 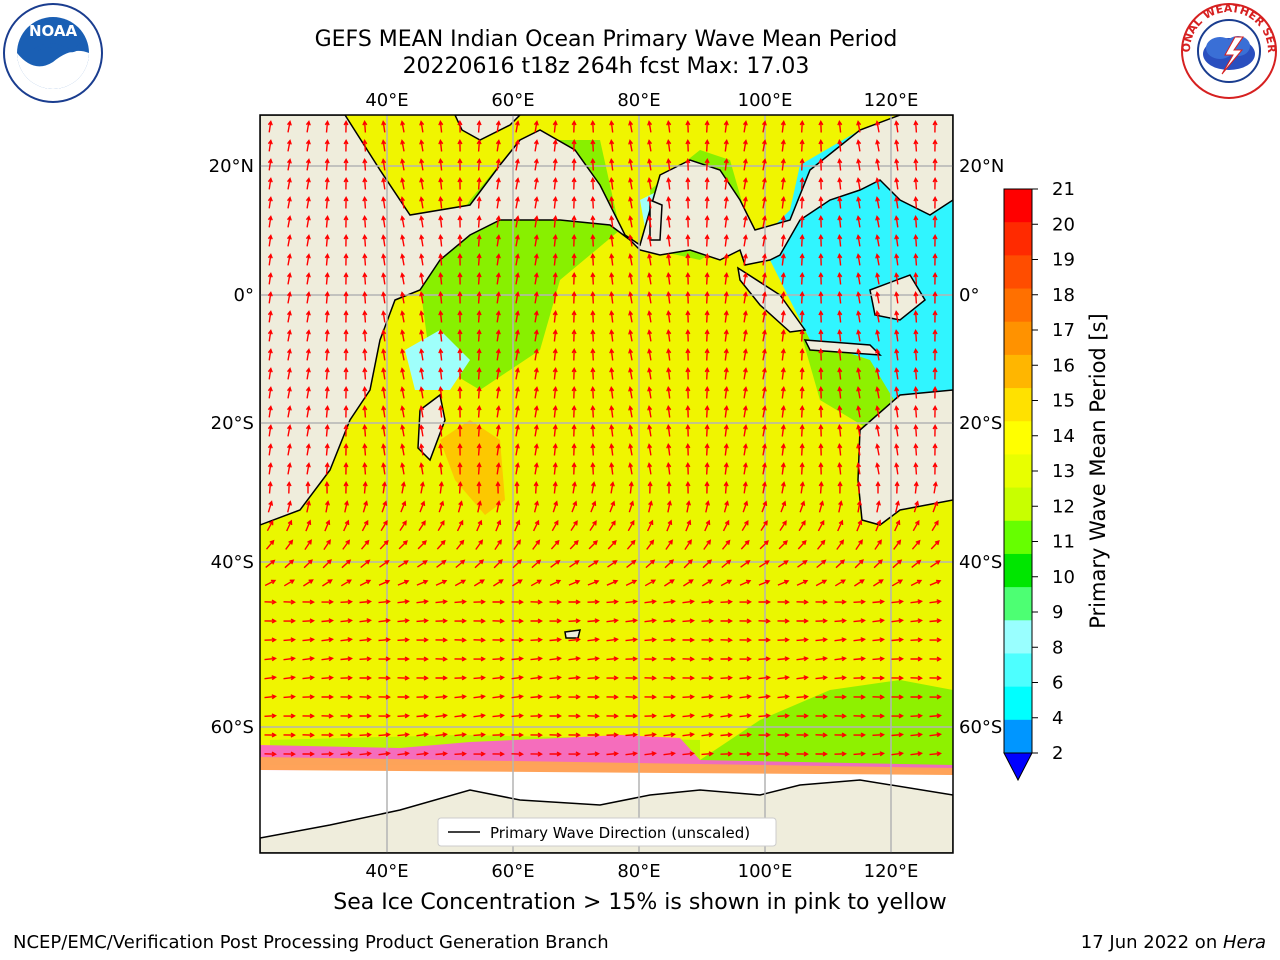 What do you see at coordinates (1063, 365) in the screenshot?
I see `colorbar-tick-label: 16` at bounding box center [1063, 365].